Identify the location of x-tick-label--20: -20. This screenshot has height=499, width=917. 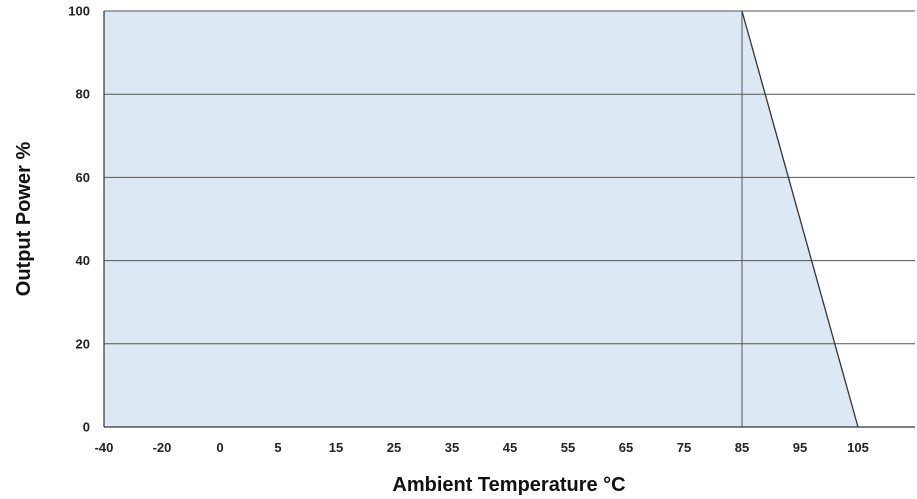
(162, 447).